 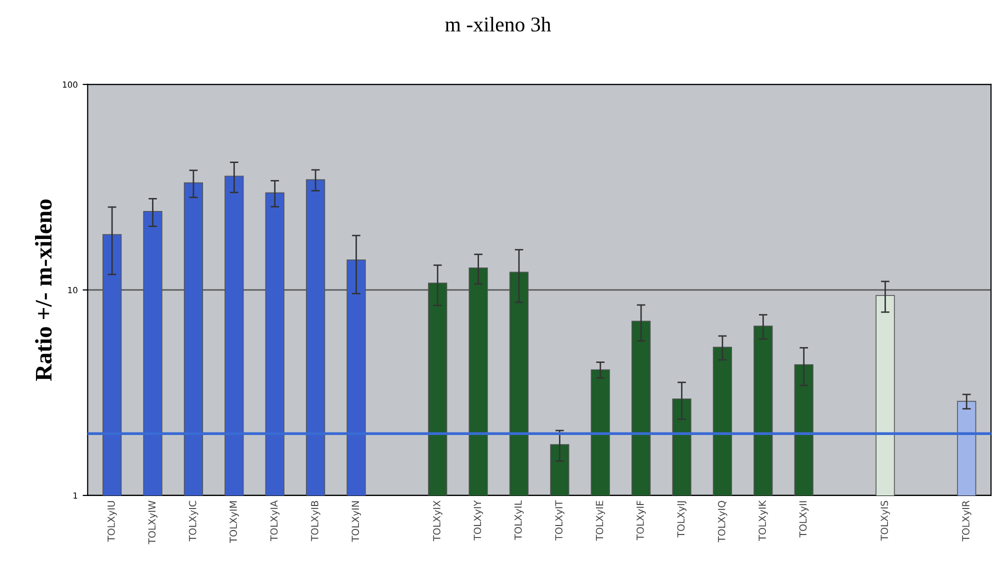 What do you see at coordinates (885, 520) in the screenshot?
I see `x-tick-label: TOLXyIS` at bounding box center [885, 520].